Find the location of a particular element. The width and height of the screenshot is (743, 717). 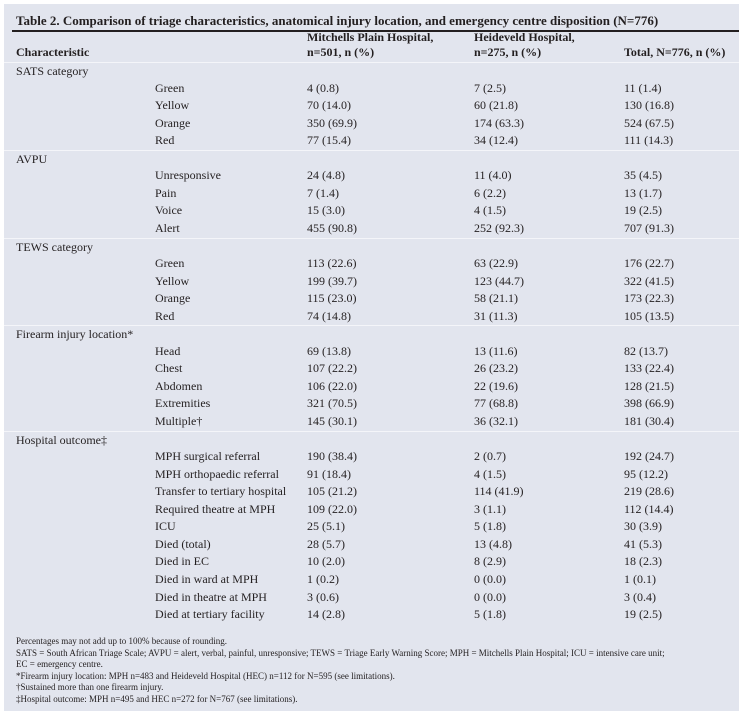

group-label: SATS category is located at coordinates (52, 71).